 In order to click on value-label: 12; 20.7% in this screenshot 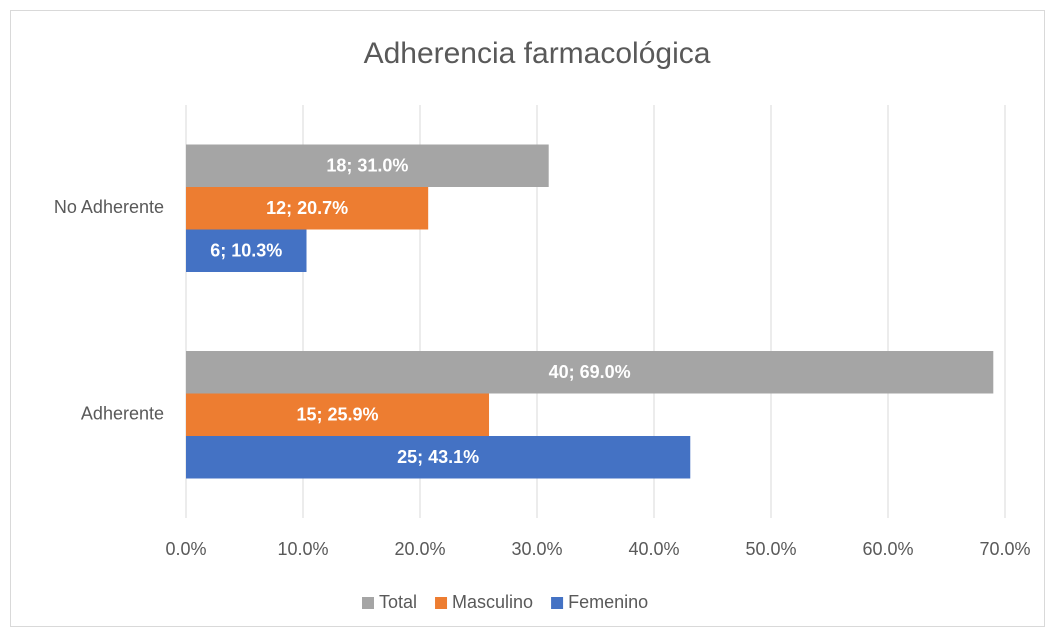, I will do `click(307, 208)`.